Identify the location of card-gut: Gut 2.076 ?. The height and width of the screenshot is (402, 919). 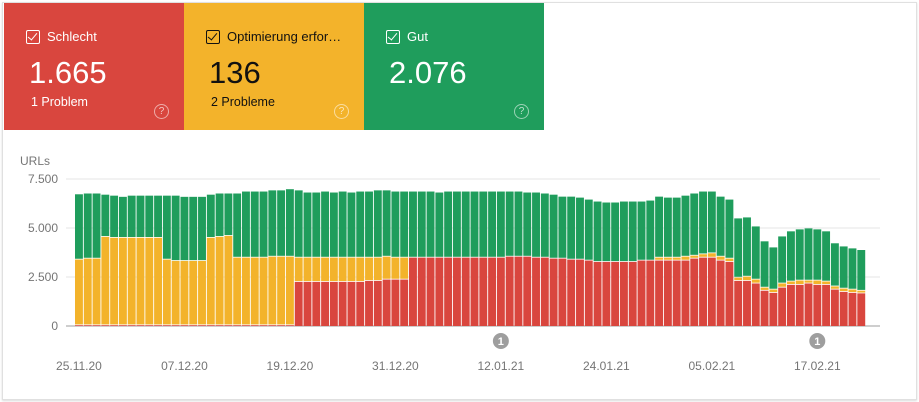
(454, 66).